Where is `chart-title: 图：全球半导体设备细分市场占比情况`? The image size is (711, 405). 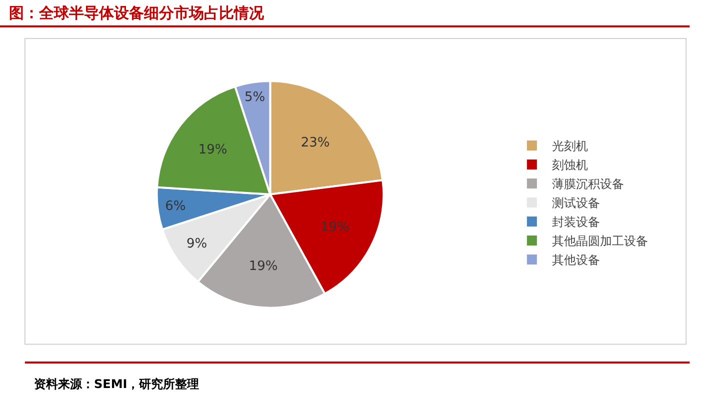
chart-title: 图：全球半导体设备细分市场占比情况 is located at coordinates (137, 13).